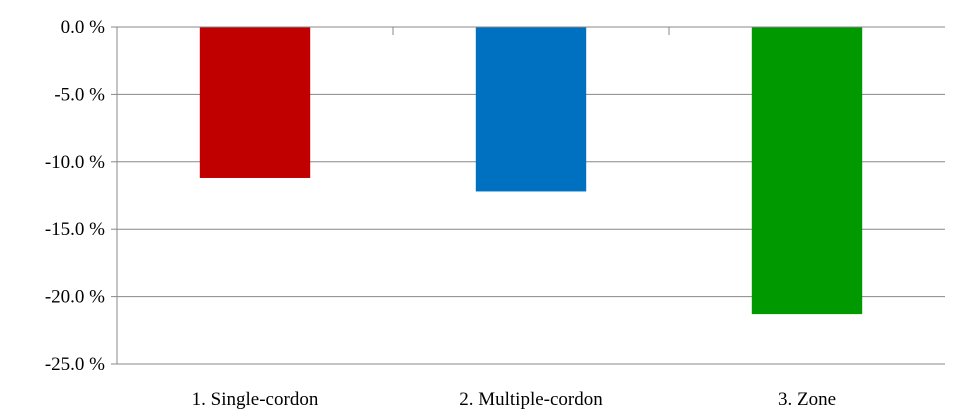  Describe the element at coordinates (79, 94) in the screenshot. I see `y-tick-label: -5.0 %` at that location.